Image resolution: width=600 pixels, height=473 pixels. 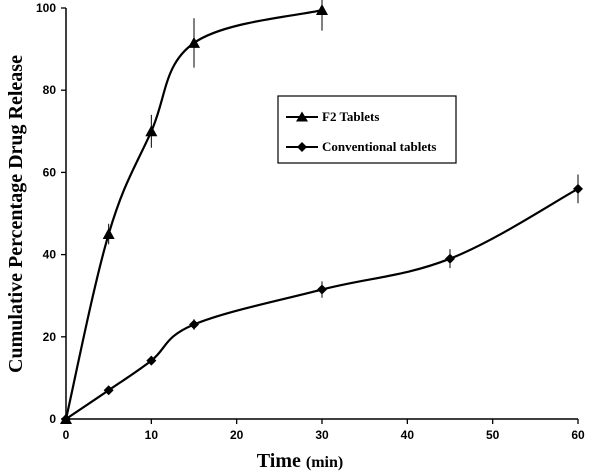 I want to click on legend-diamond-marker, so click(x=302, y=147).